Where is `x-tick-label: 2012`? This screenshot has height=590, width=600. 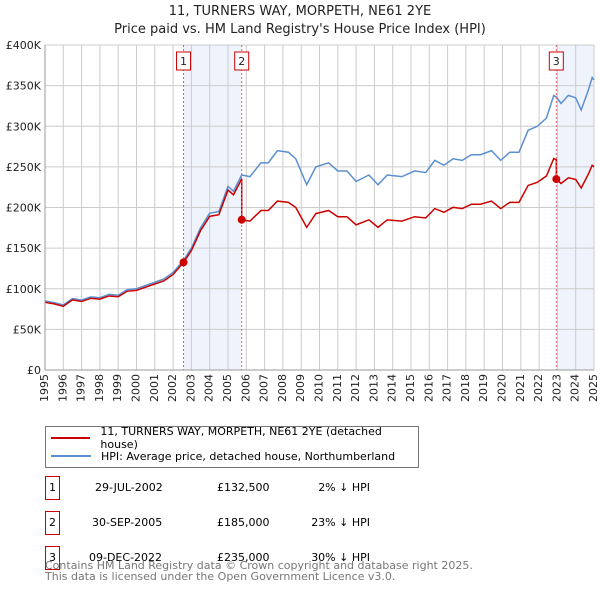 x-tick-label: 2012 is located at coordinates (355, 388).